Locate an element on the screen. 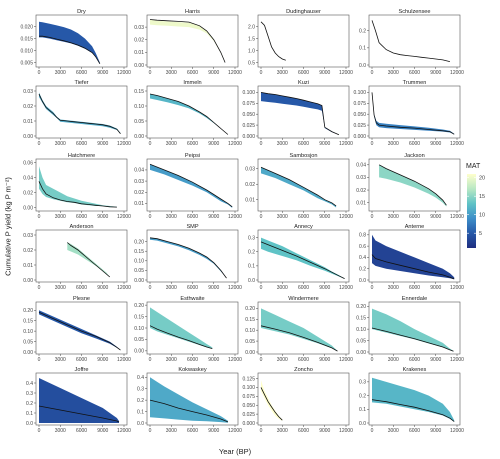  y-tick-label: 0.00 is located at coordinates (139, 137).